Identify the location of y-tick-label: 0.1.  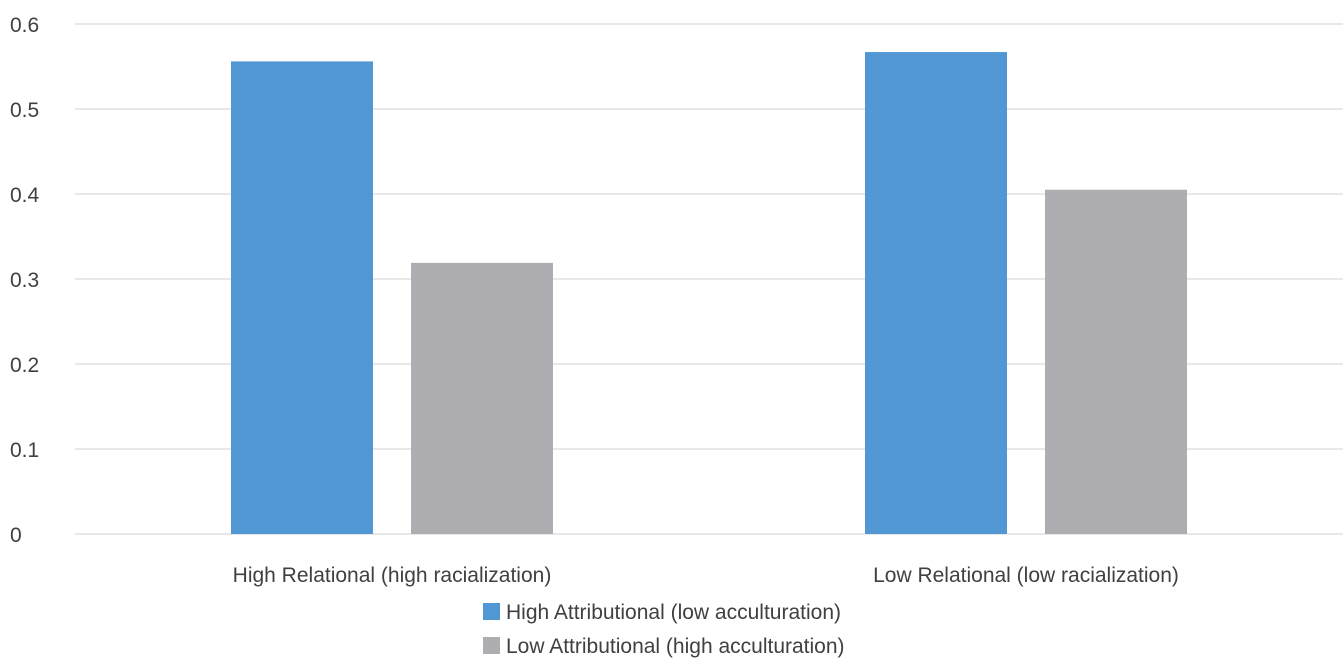
(24, 450).